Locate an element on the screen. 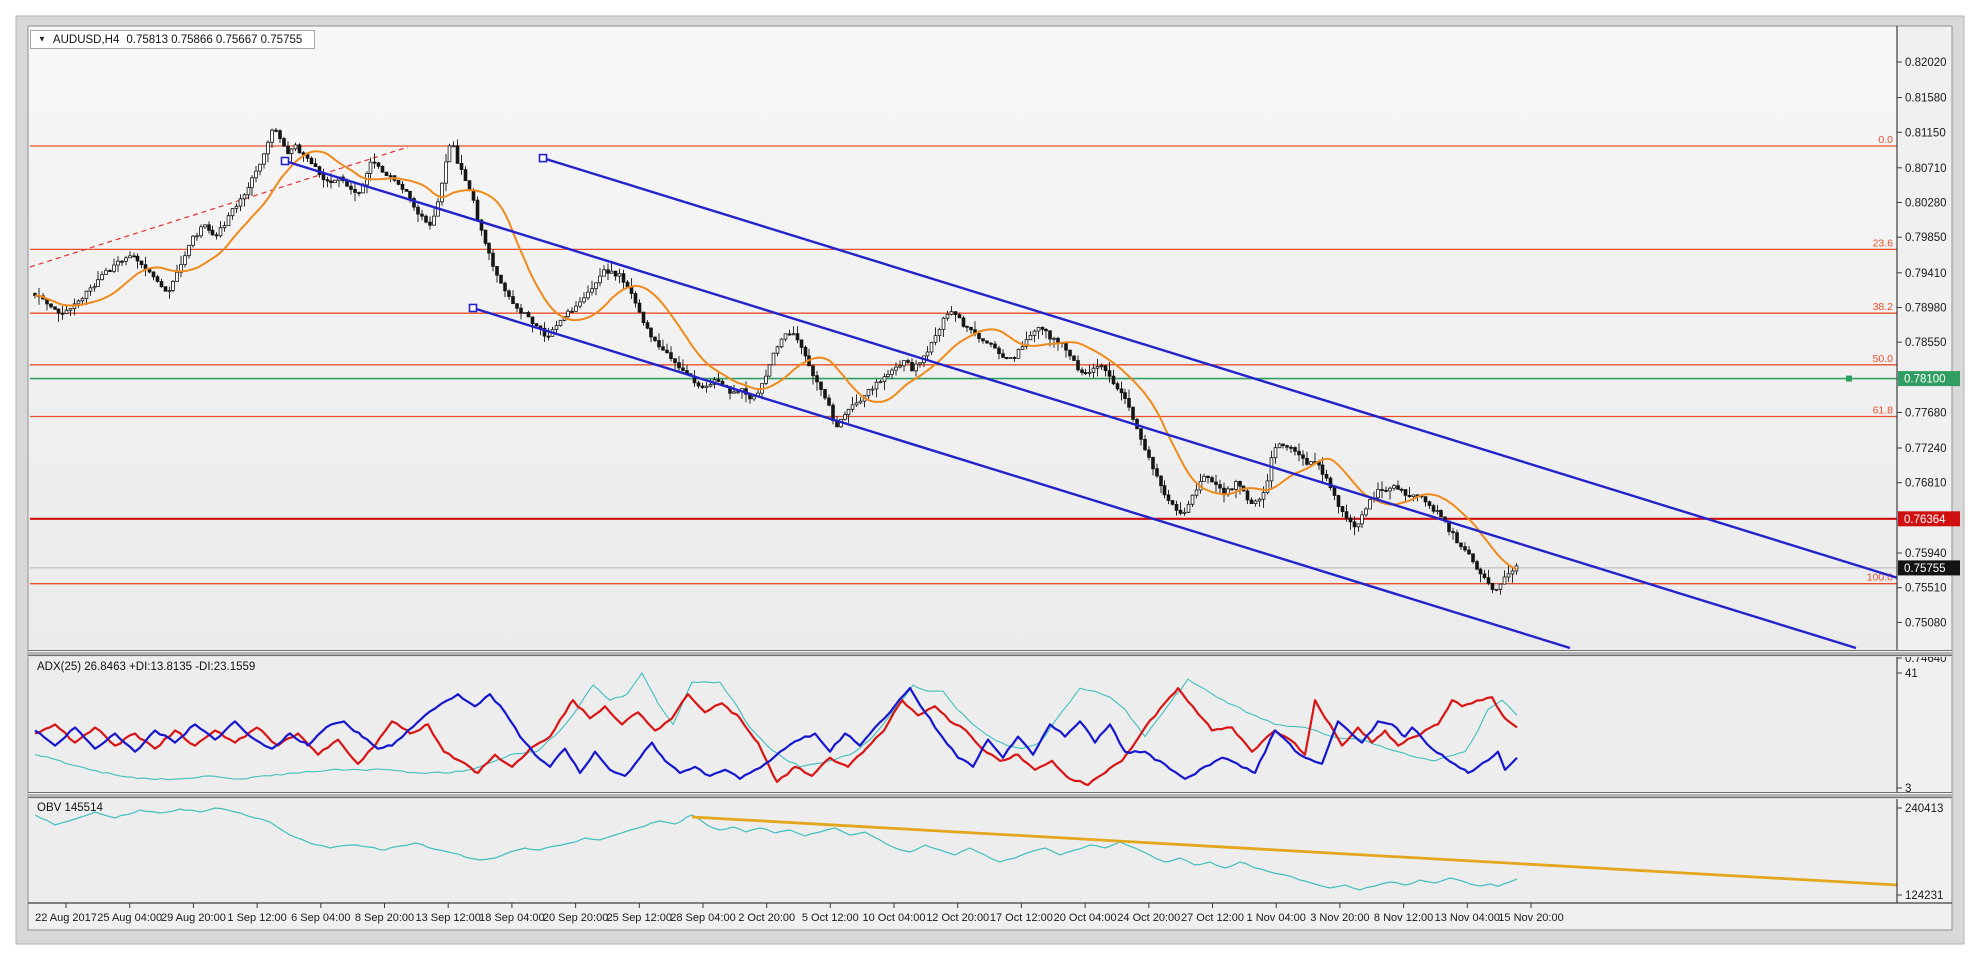 This screenshot has height=960, width=1980. time-axis-label: 22 Aug 2017 is located at coordinates (66, 918).